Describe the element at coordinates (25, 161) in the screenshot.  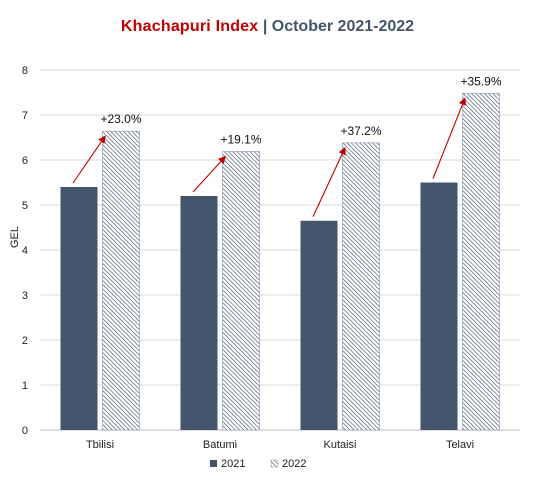
I see `y-tick-label: 6` at that location.